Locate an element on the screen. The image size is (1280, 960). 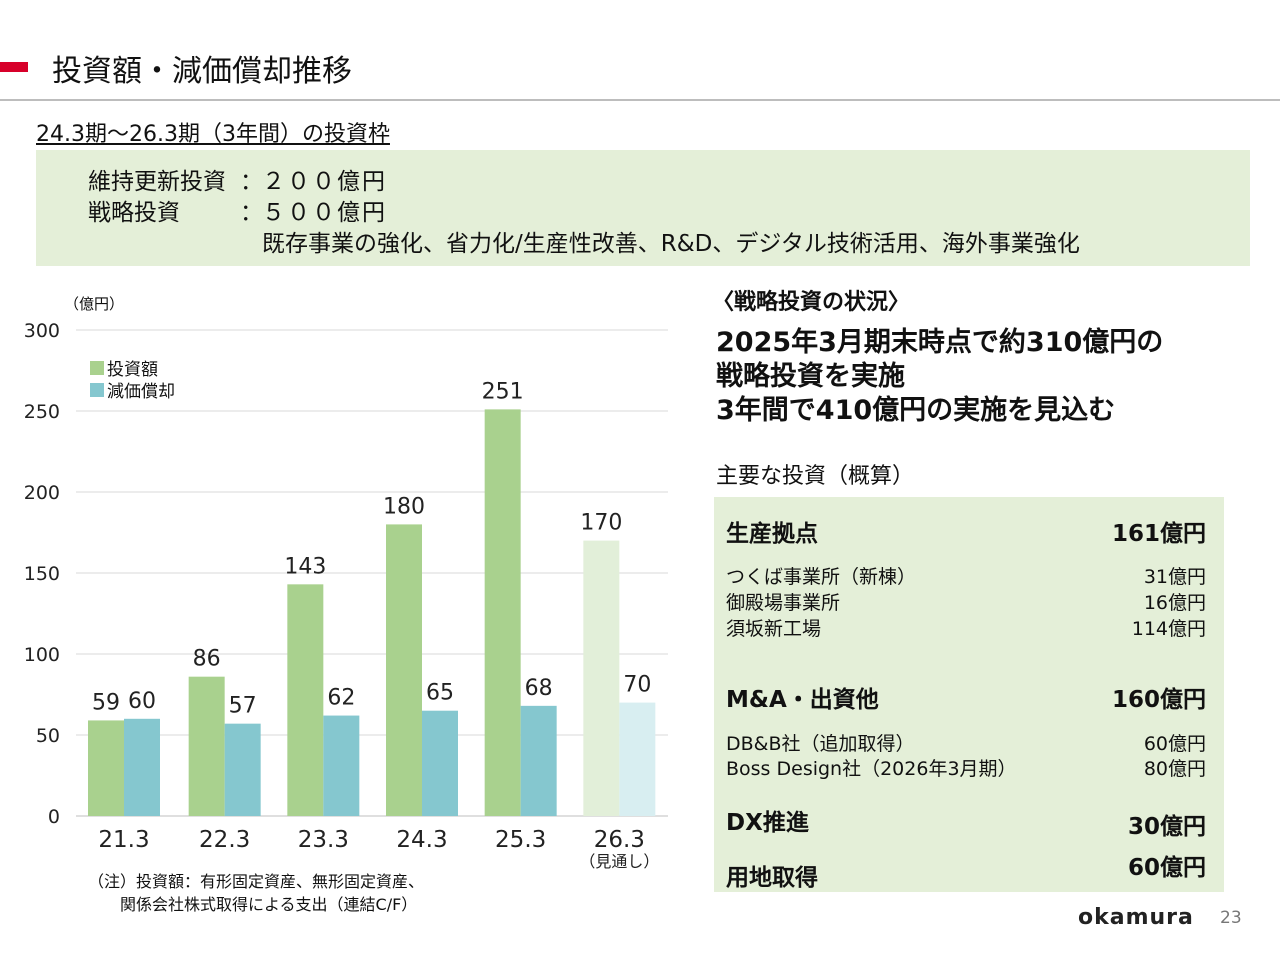
category-value: 160億円 is located at coordinates (1158, 700).